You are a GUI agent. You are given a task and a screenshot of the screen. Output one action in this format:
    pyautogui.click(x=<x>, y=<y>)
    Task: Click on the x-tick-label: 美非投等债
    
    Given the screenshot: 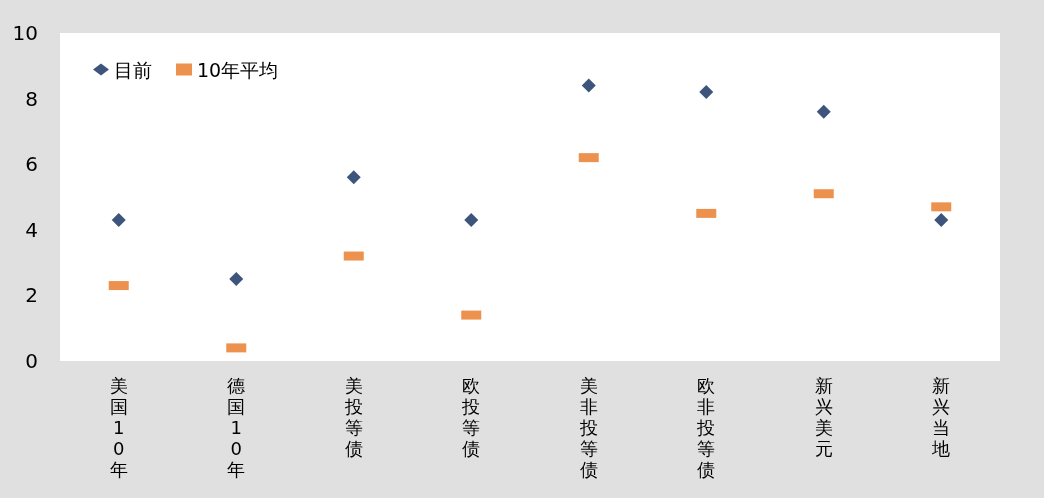 What is the action you would take?
    pyautogui.click(x=588, y=427)
    